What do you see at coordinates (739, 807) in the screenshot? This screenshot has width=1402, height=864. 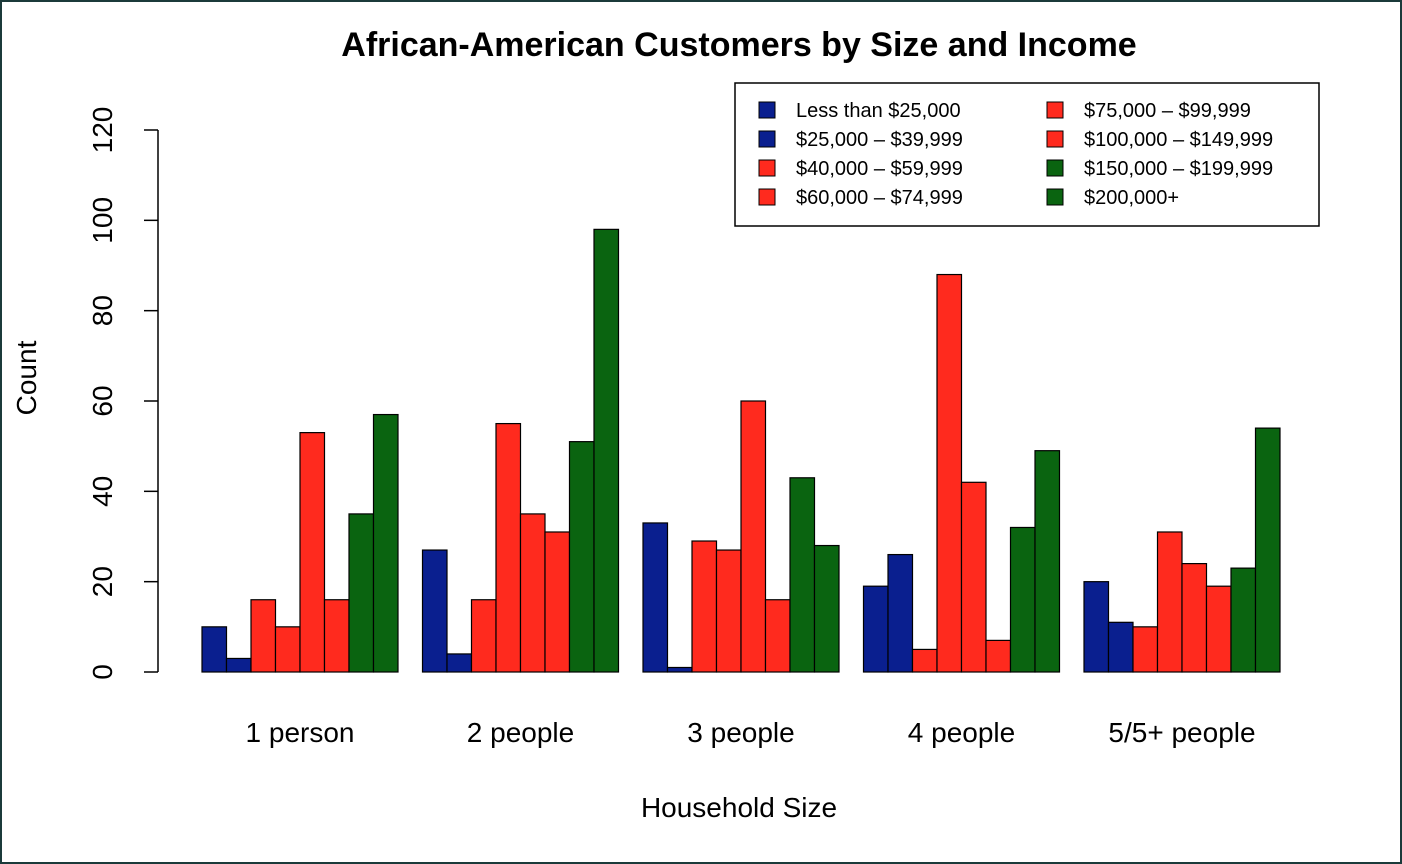 I see `x-axis-label: Household Size` at bounding box center [739, 807].